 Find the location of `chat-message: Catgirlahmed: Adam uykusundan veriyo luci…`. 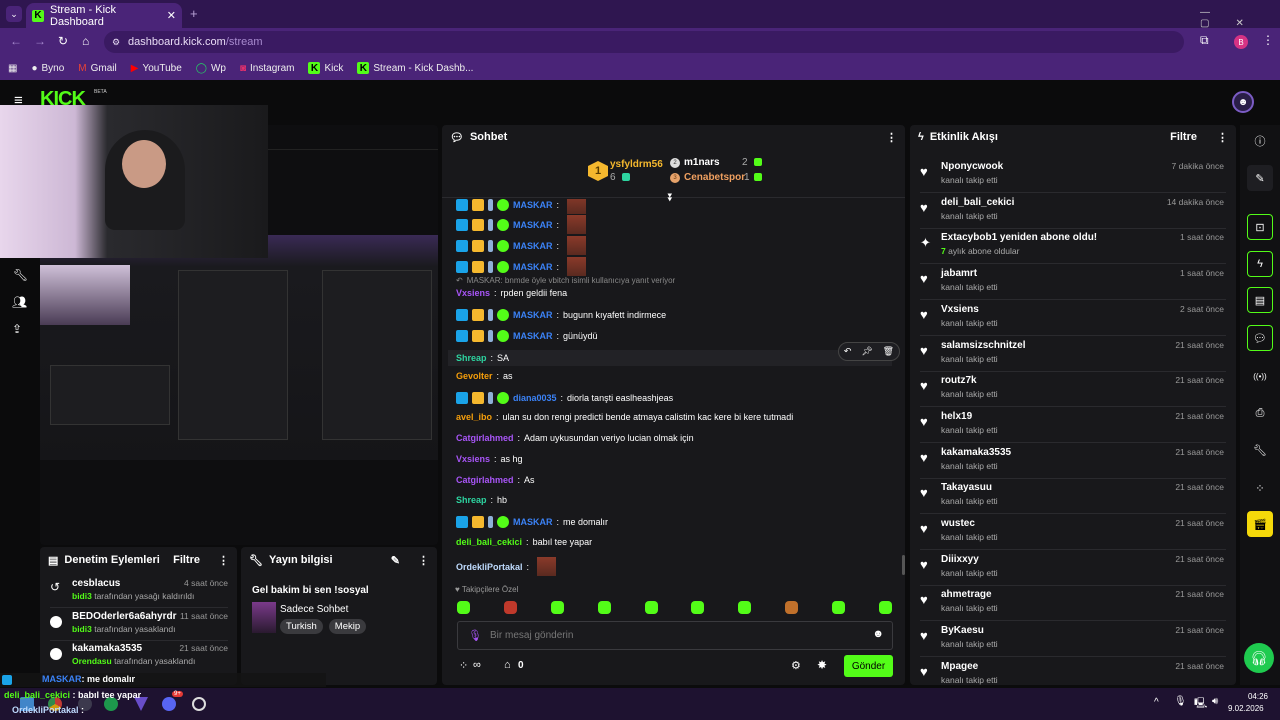

chat-message: Catgirlahmed: Adam uykusundan veriyo luci… is located at coordinates (575, 438).